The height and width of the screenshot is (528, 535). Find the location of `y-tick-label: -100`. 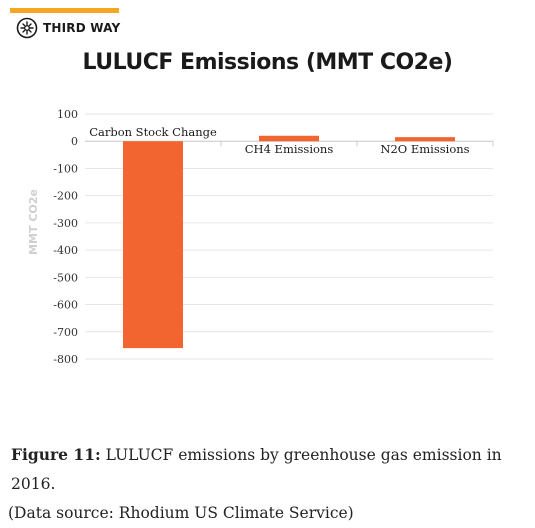

y-tick-label: -100 is located at coordinates (65, 168).